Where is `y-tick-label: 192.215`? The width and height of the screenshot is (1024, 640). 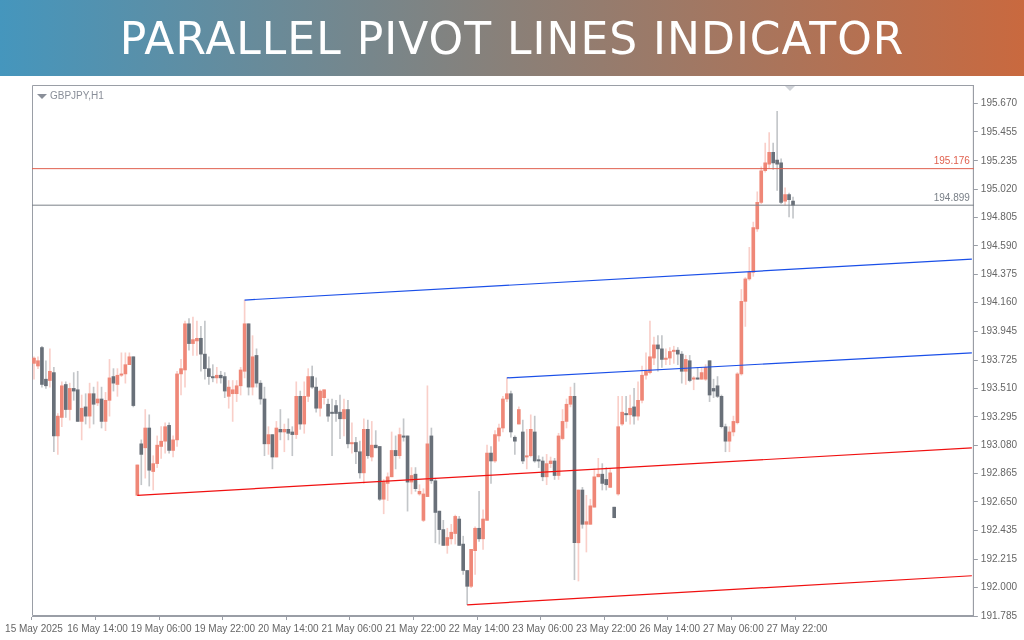 y-tick-label: 192.215 is located at coordinates (999, 559).